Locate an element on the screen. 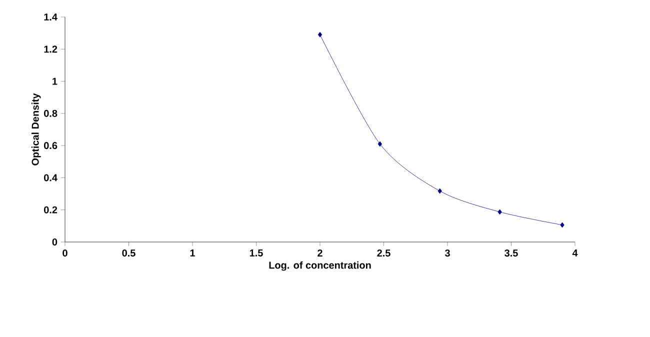 Image resolution: width=650 pixels, height=337 pixels. y-tick-label: 1 is located at coordinates (55, 81).